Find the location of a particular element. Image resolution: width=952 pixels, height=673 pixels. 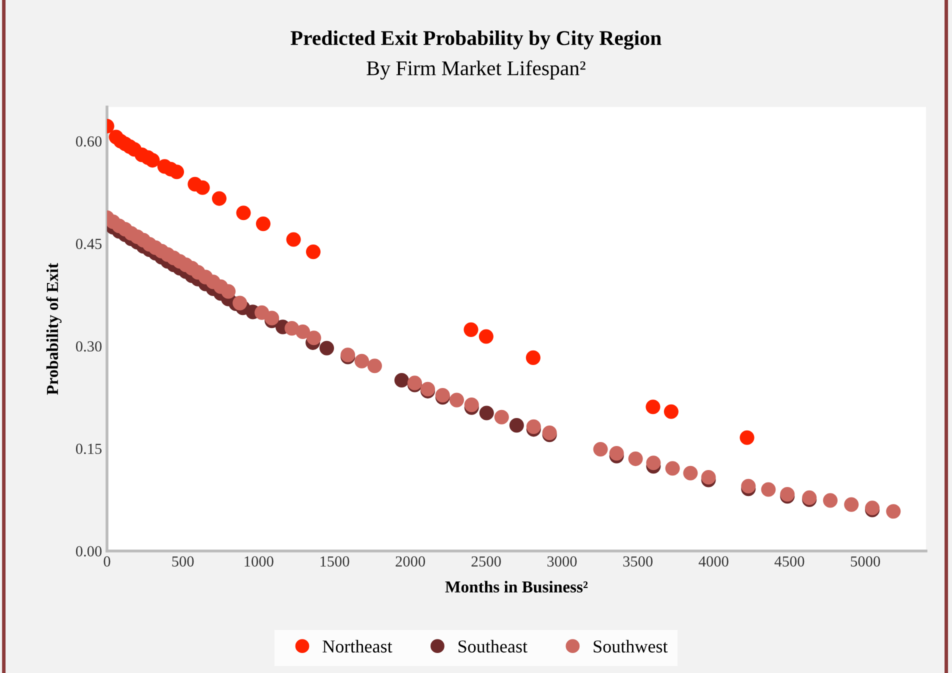

x-tick-label: 2000 is located at coordinates (411, 561).